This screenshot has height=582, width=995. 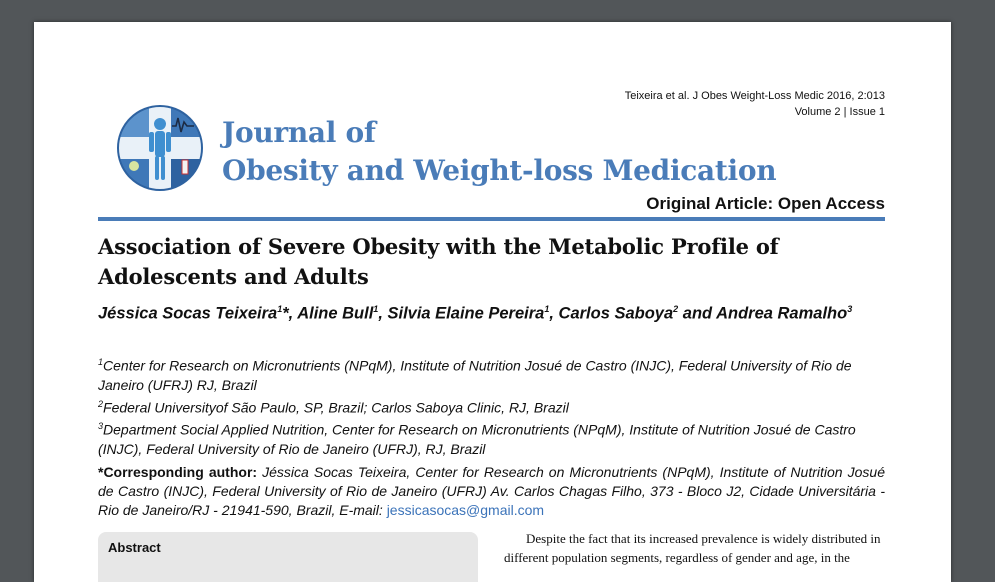 I want to click on affiliation-mark: 3, so click(x=101, y=426).